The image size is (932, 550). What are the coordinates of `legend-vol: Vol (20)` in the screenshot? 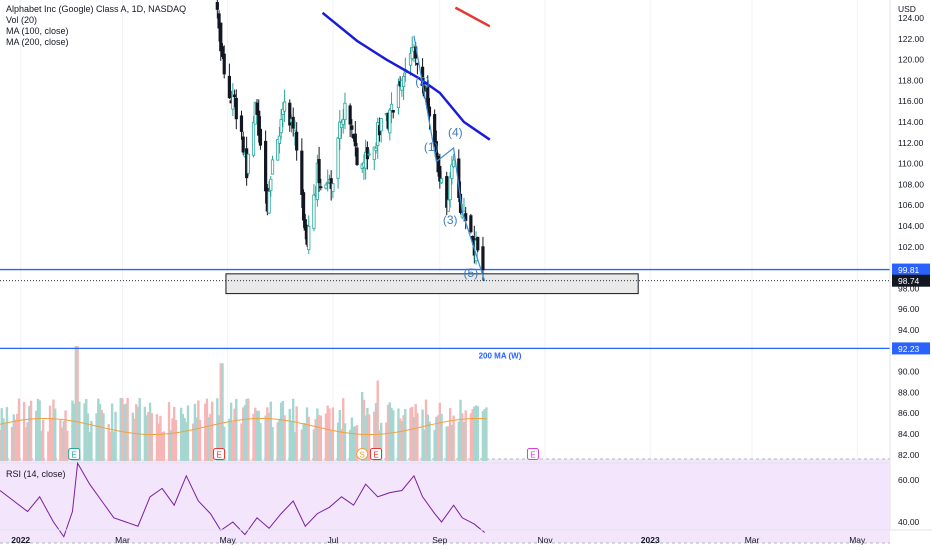 It's located at (22, 20).